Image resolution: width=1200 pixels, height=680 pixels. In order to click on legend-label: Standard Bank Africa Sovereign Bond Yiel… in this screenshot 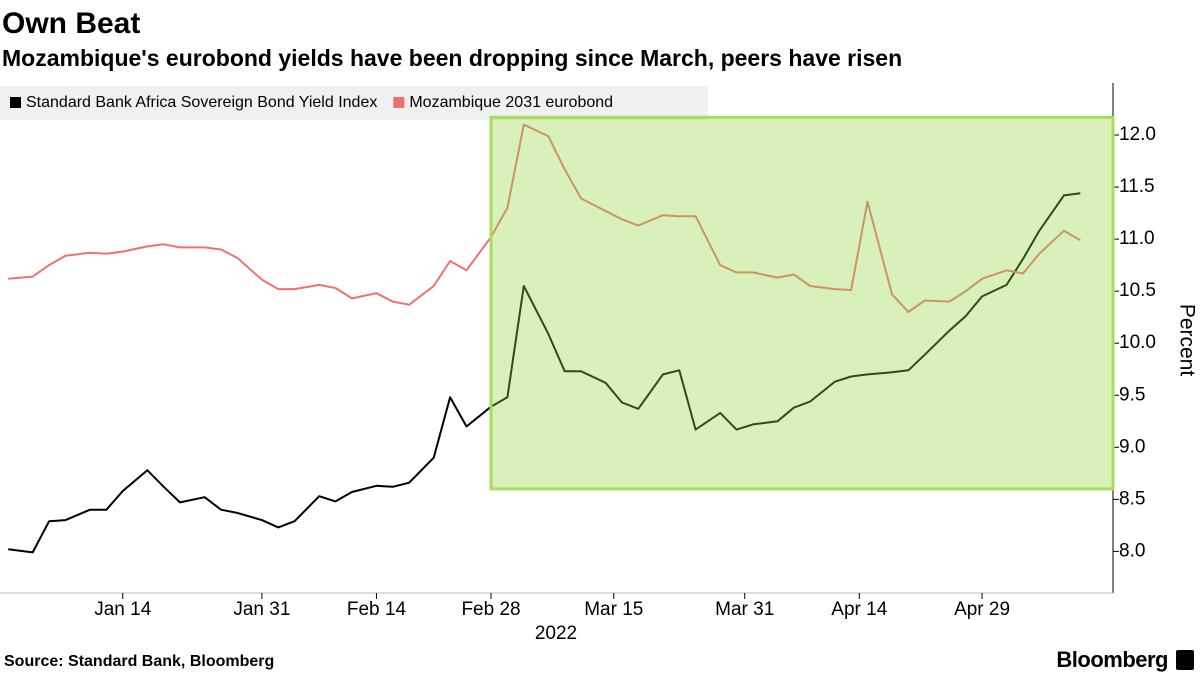, I will do `click(201, 102)`.